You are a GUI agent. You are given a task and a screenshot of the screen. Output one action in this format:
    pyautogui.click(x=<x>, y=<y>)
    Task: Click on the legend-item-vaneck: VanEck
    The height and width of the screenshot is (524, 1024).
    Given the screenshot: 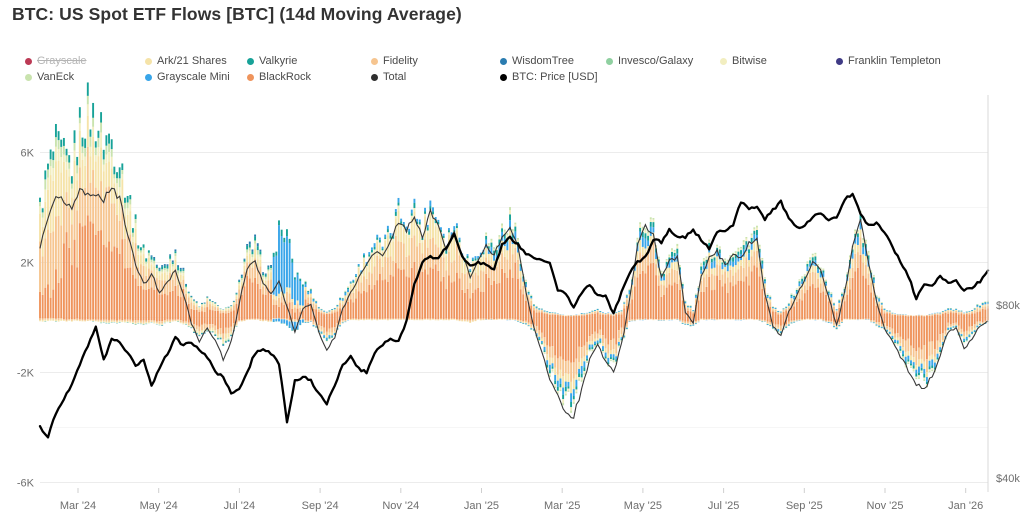 What is the action you would take?
    pyautogui.click(x=49, y=77)
    